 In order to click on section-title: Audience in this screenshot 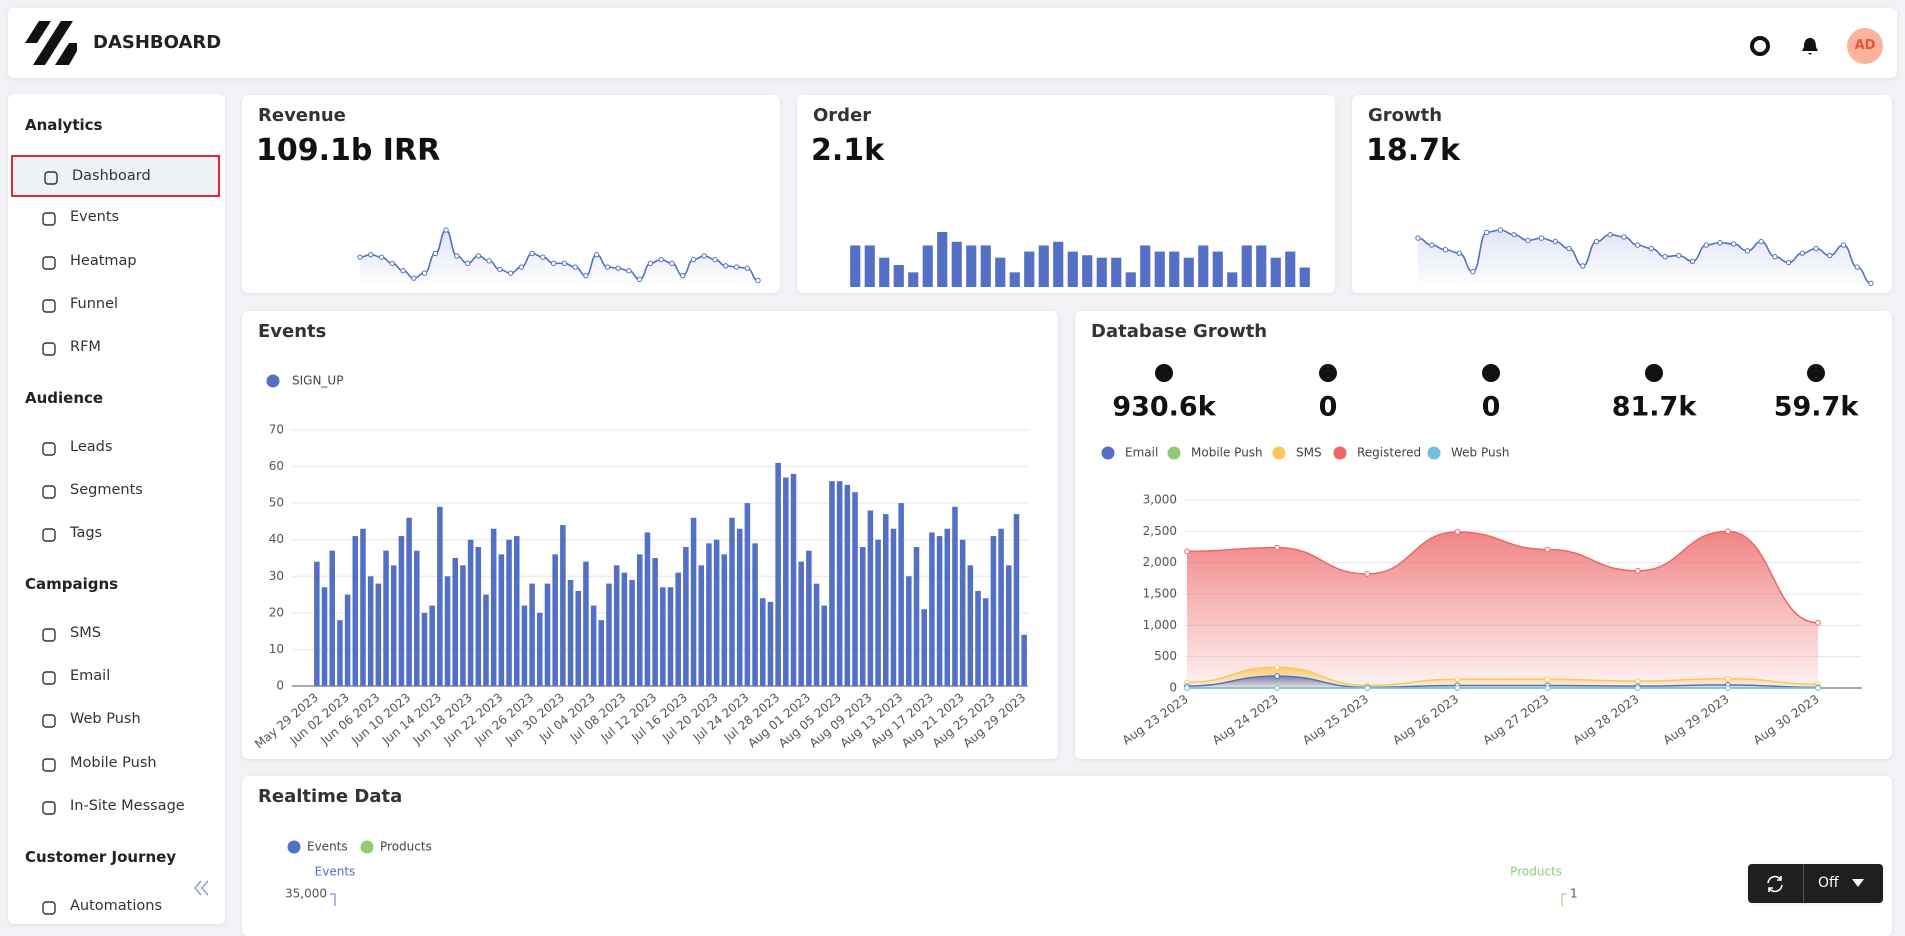, I will do `click(64, 397)`.